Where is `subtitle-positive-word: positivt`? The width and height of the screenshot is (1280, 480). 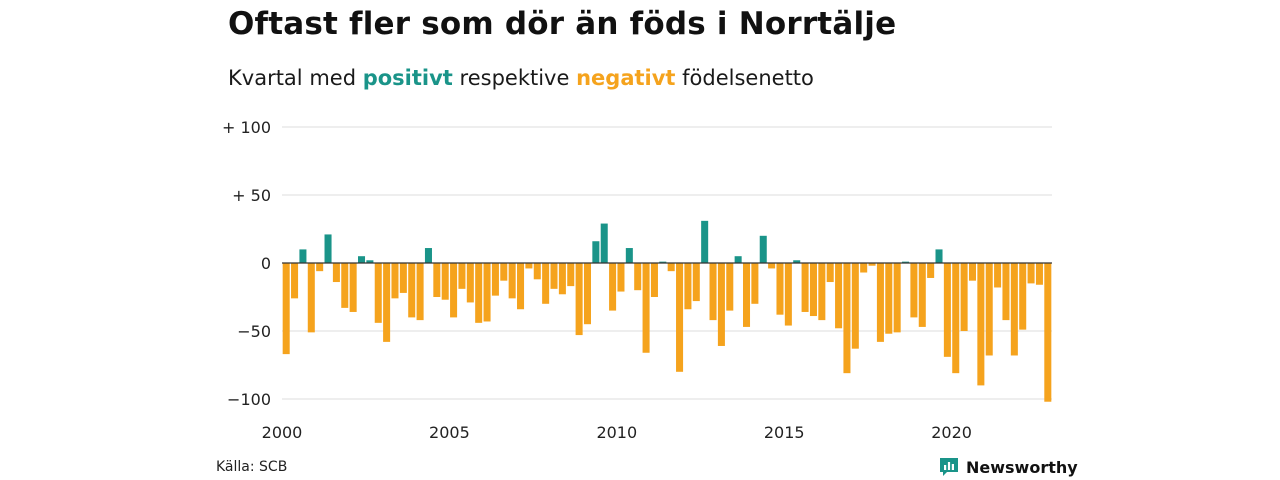
subtitle-positive-word: positivt is located at coordinates (407, 78).